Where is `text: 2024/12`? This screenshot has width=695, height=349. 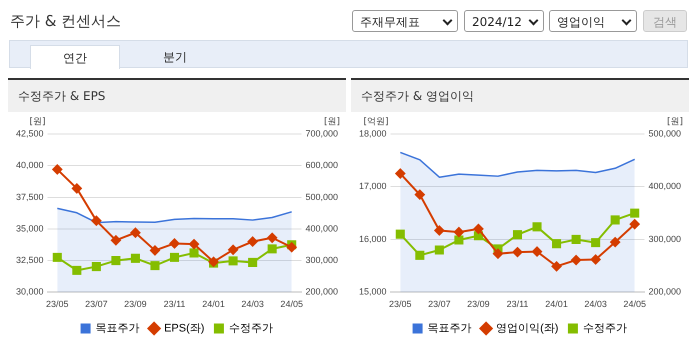
text: 2024/12 is located at coordinates (497, 22).